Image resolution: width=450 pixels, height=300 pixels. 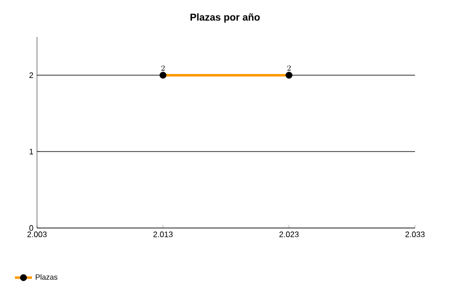 What do you see at coordinates (225, 18) in the screenshot?
I see `chart-title: Plazas por año` at bounding box center [225, 18].